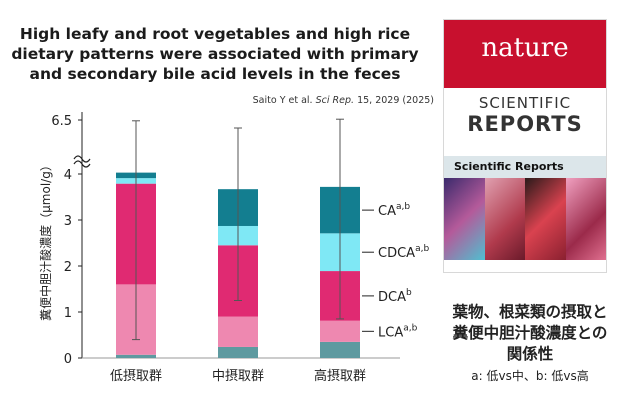  I want to click on series-label-cdca: CDCAa,b, so click(403, 252).